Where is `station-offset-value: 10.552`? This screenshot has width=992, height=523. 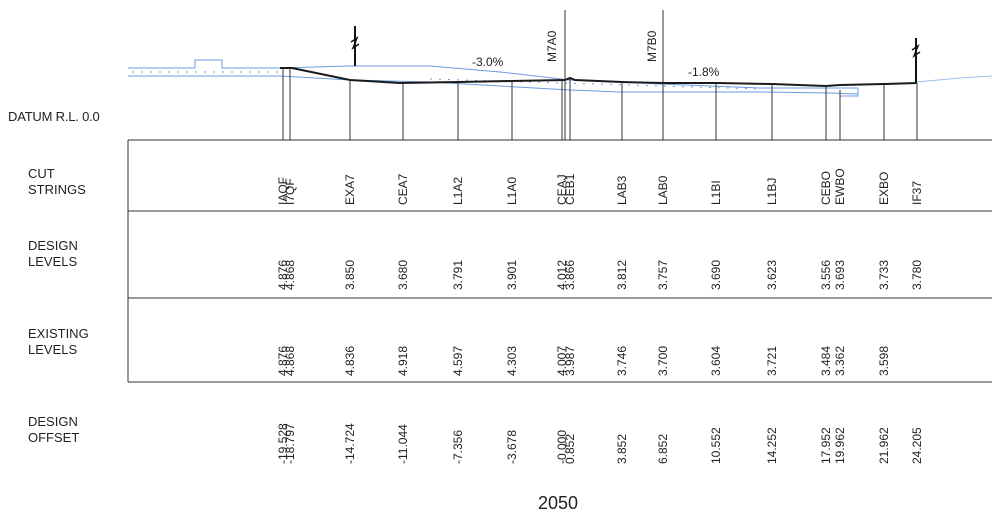 station-offset-value: 10.552 is located at coordinates (716, 445).